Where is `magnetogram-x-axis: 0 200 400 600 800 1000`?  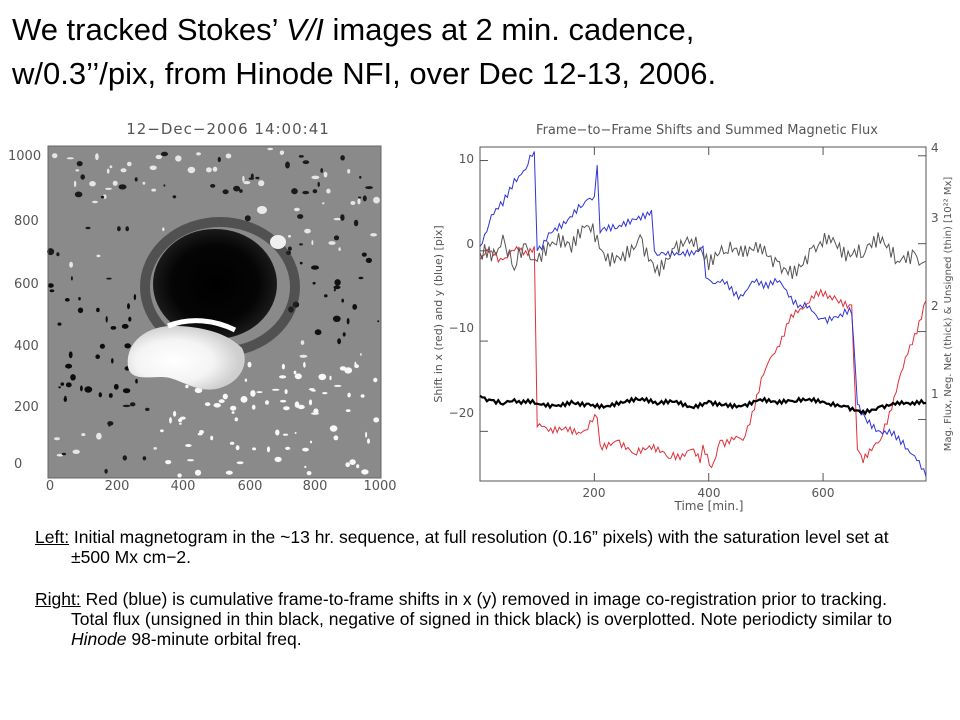 magnetogram-x-axis: 0 200 400 600 800 1000 is located at coordinates (221, 486).